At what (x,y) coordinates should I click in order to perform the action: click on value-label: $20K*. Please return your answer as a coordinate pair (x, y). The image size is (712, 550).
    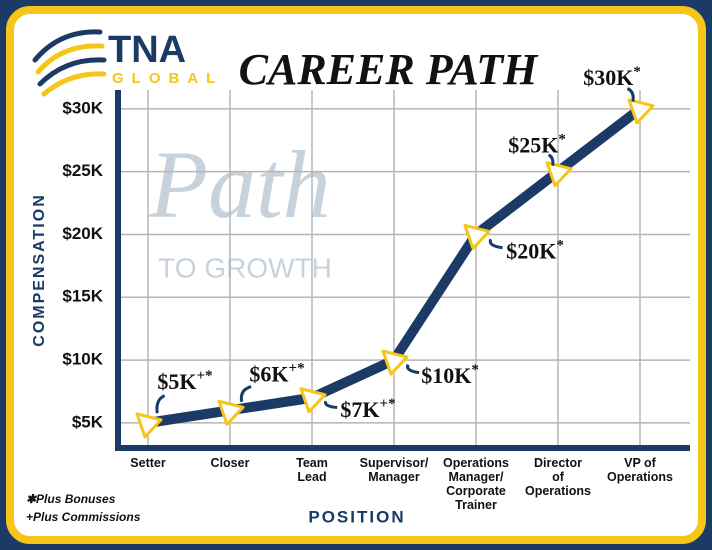
    Looking at the image, I should click on (535, 251).